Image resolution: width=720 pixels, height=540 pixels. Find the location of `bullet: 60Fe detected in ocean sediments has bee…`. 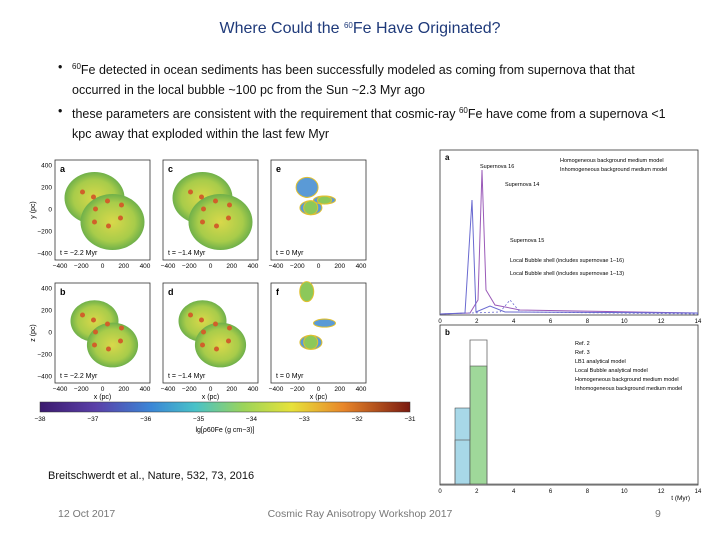

bullet: 60Fe detected in ocean sediments has bee… is located at coordinates (370, 78).